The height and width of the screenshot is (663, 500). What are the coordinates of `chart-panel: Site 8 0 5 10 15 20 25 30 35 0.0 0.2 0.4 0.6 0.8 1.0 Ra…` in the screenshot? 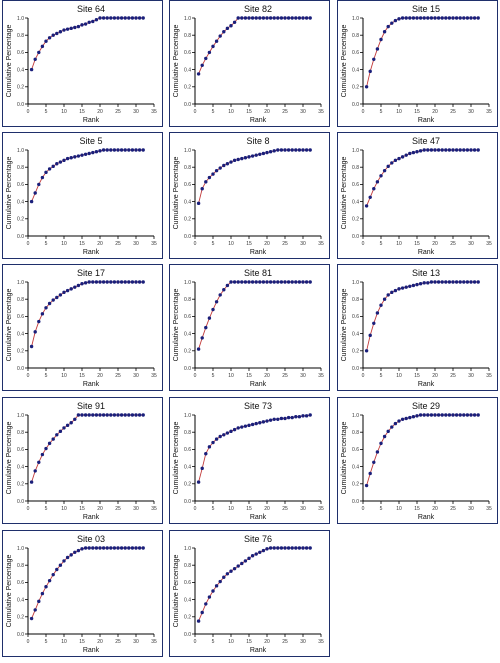 It's located at (249, 195).